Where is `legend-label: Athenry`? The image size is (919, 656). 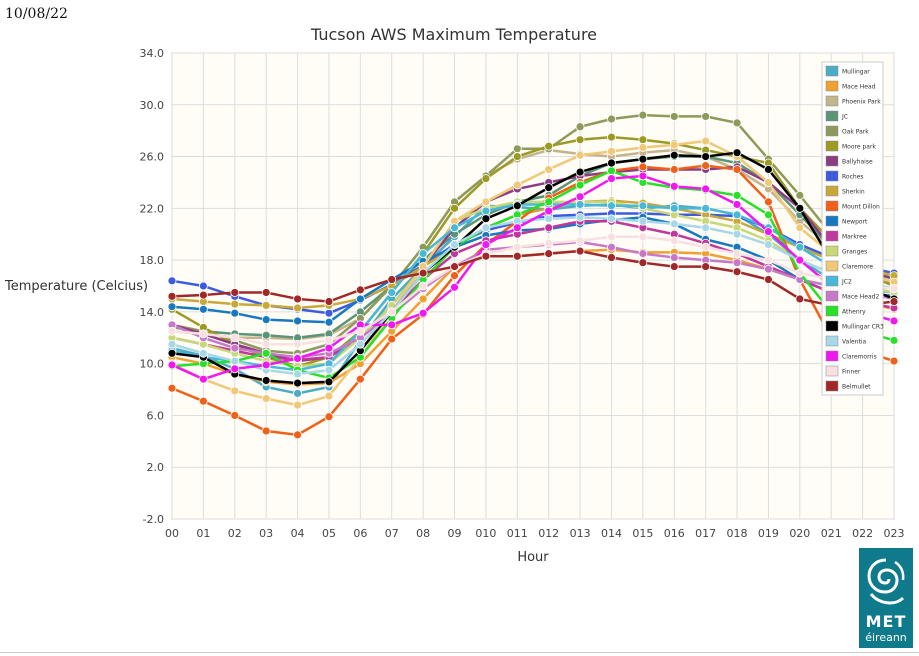
legend-label: Athenry is located at coordinates (854, 312).